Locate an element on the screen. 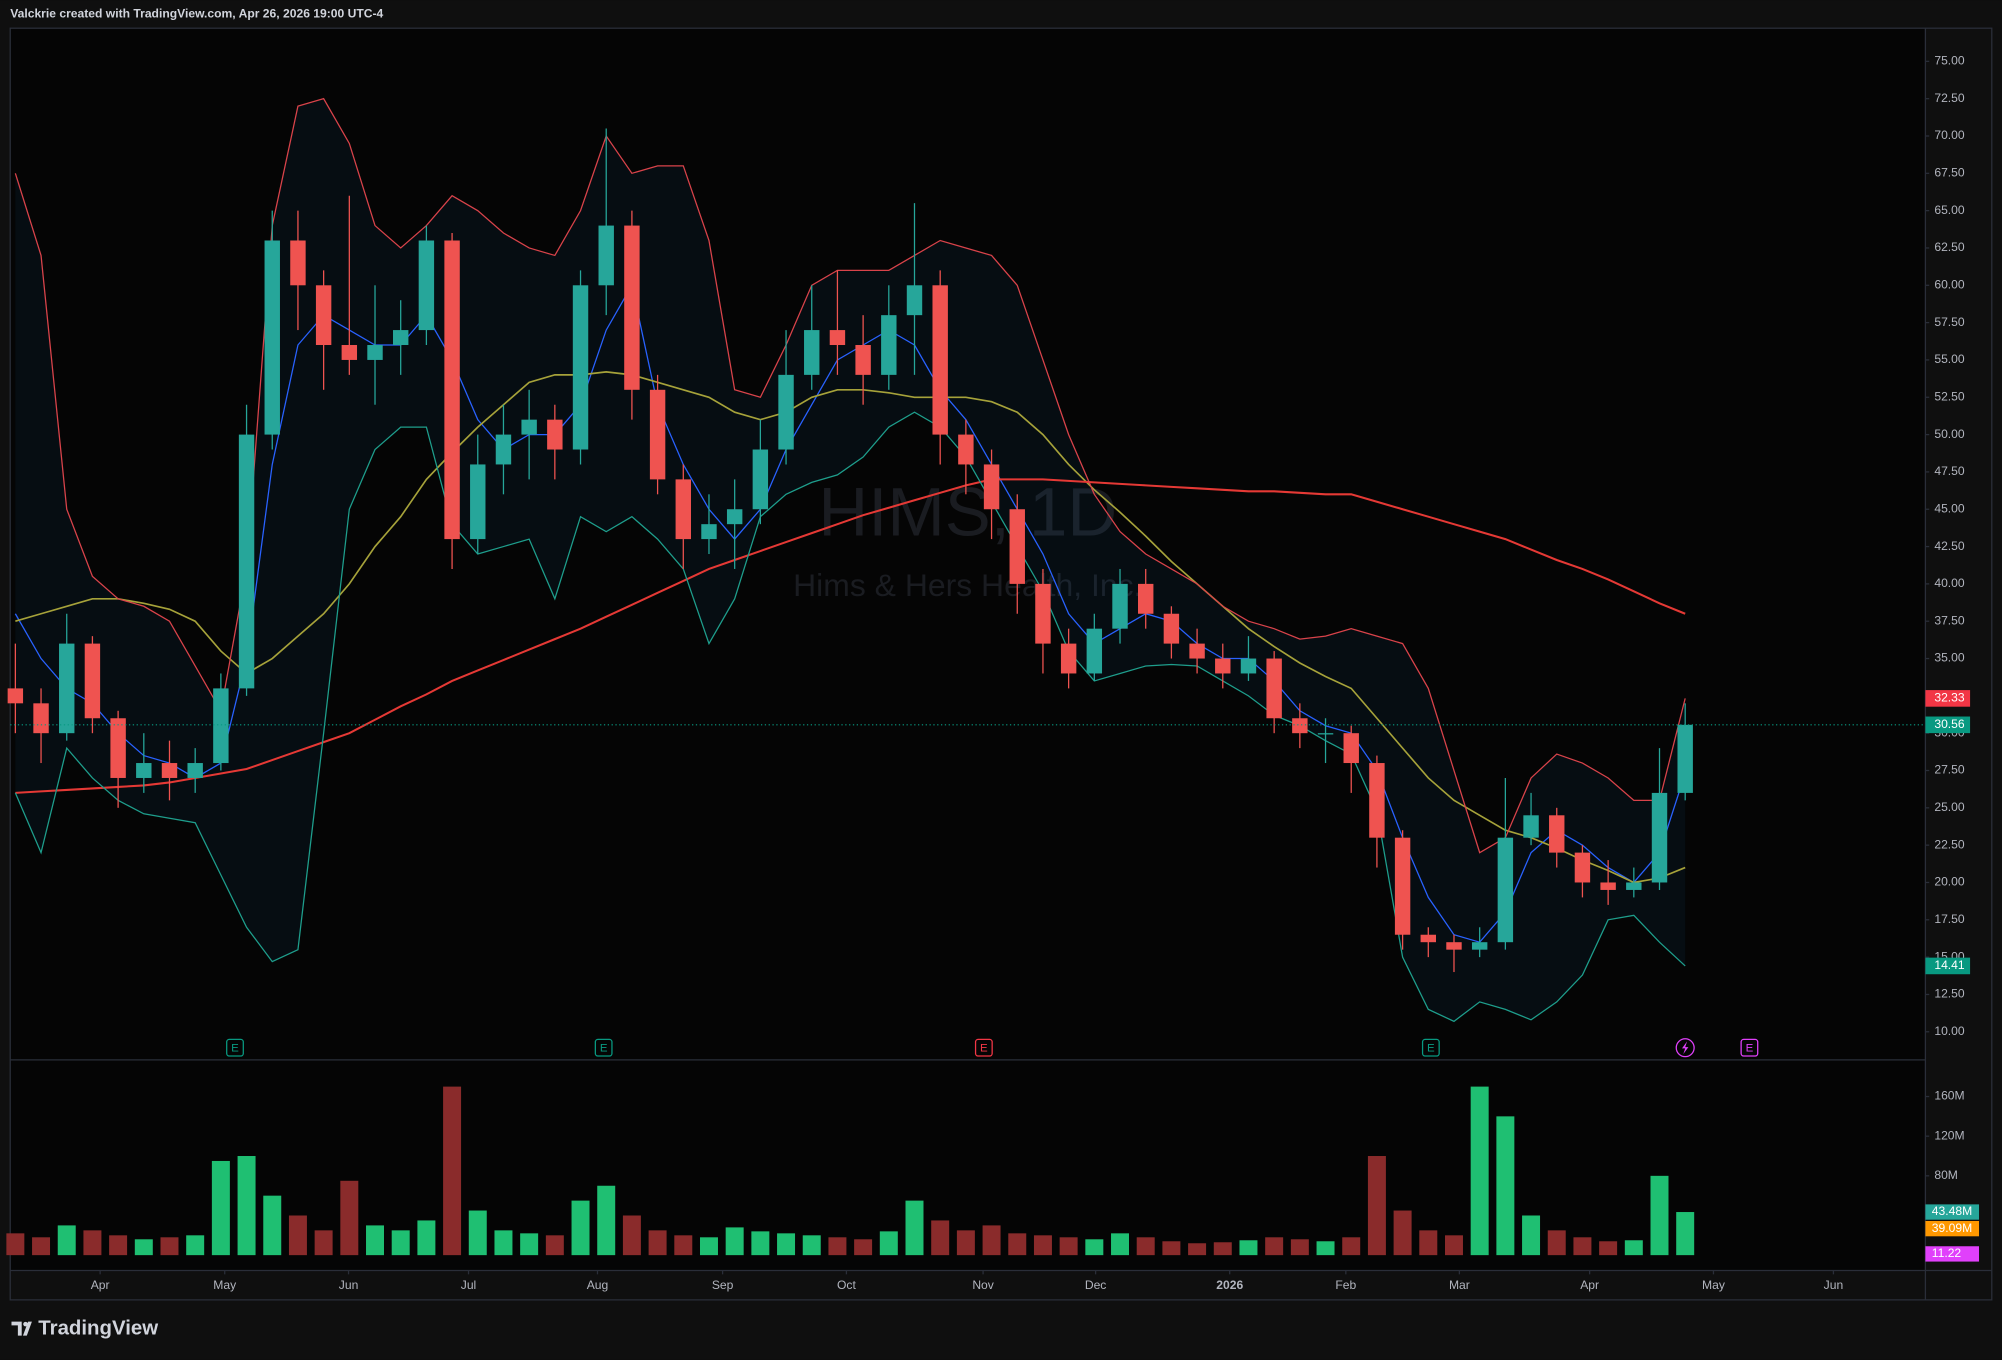  y-tick-label: 12.50 is located at coordinates (1949, 994).